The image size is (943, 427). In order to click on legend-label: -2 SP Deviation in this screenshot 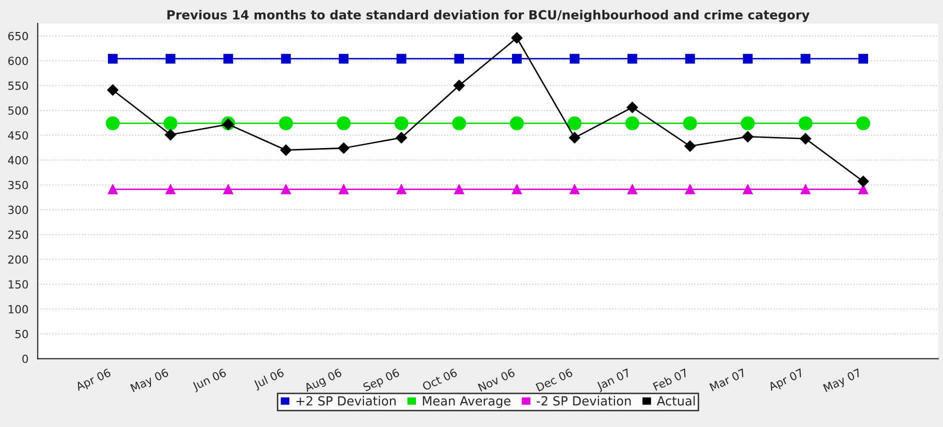, I will do `click(583, 401)`.